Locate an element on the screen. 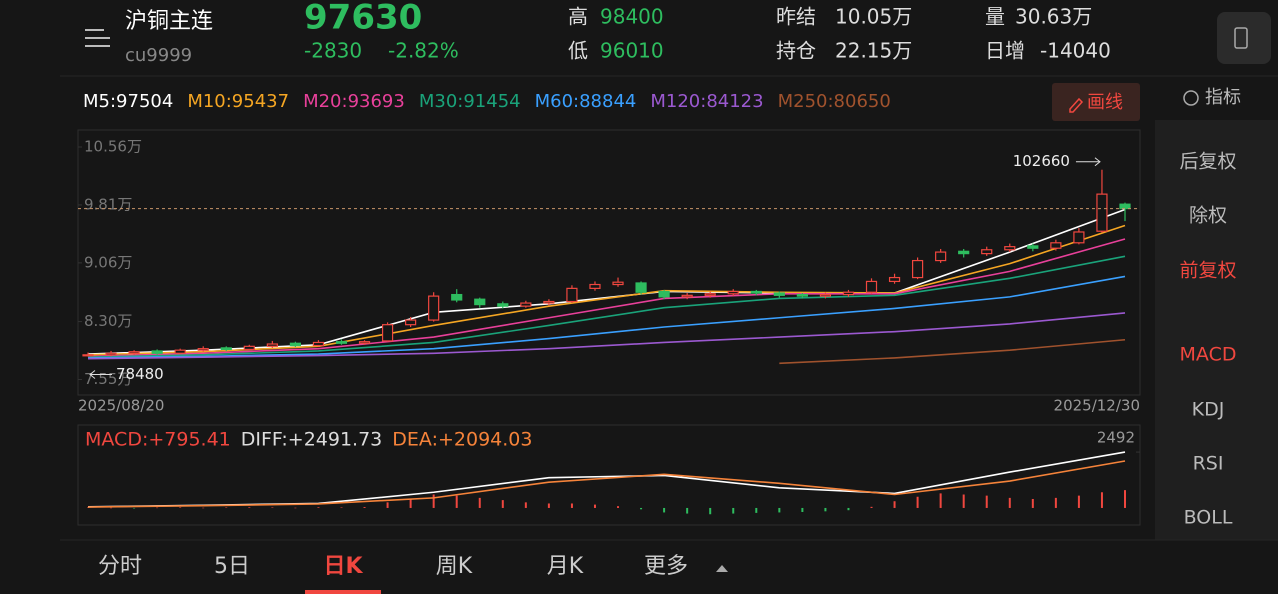  stat-value: -14040 is located at coordinates (1075, 51).